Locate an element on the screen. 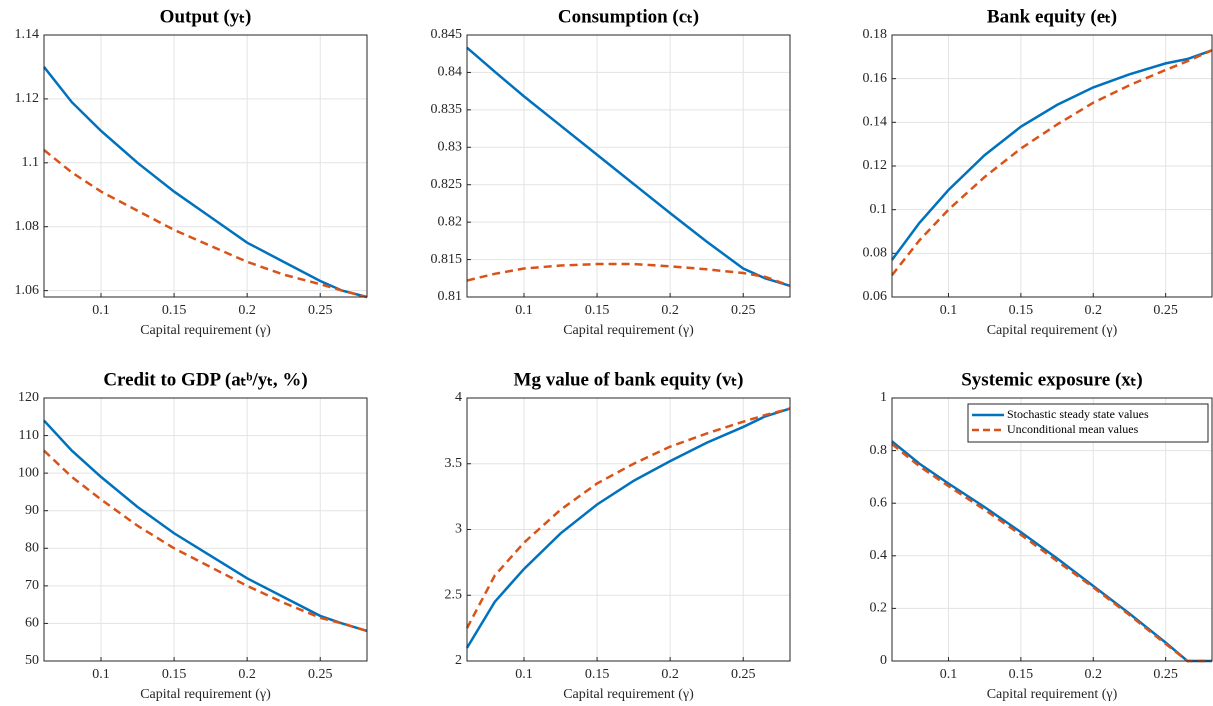  y-tick-label: 70 is located at coordinates (32, 585).